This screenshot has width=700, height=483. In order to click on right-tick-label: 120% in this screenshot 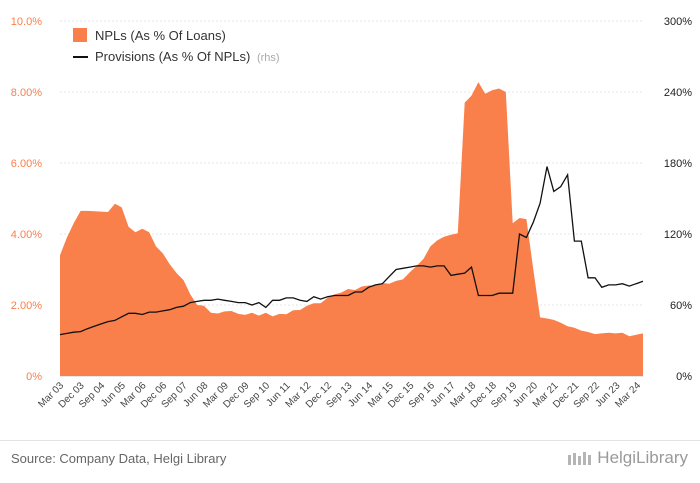, I will do `click(678, 235)`.